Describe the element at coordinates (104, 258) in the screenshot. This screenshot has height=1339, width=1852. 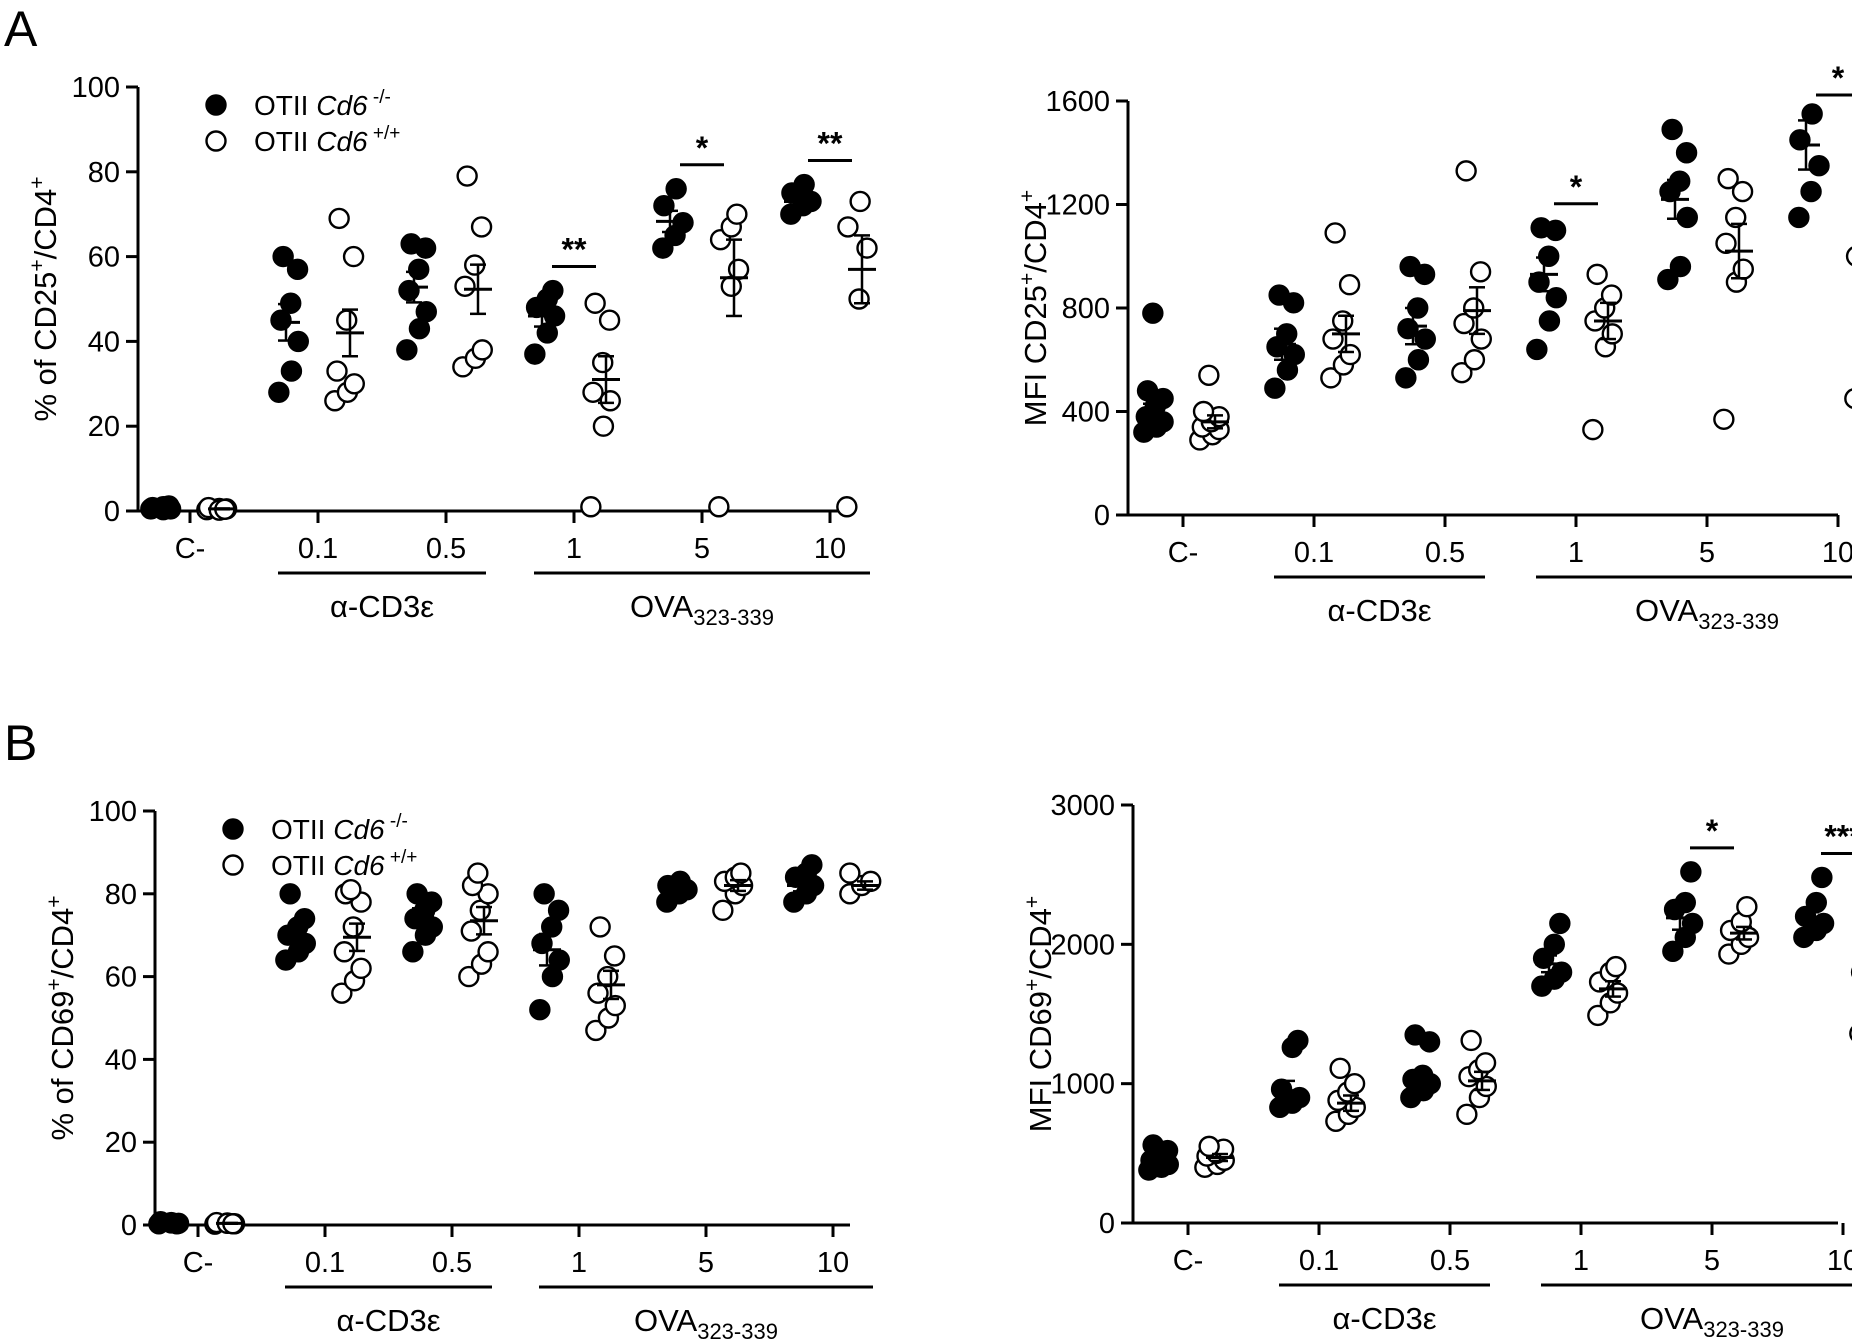
I see `y-tick-label: 60` at that location.